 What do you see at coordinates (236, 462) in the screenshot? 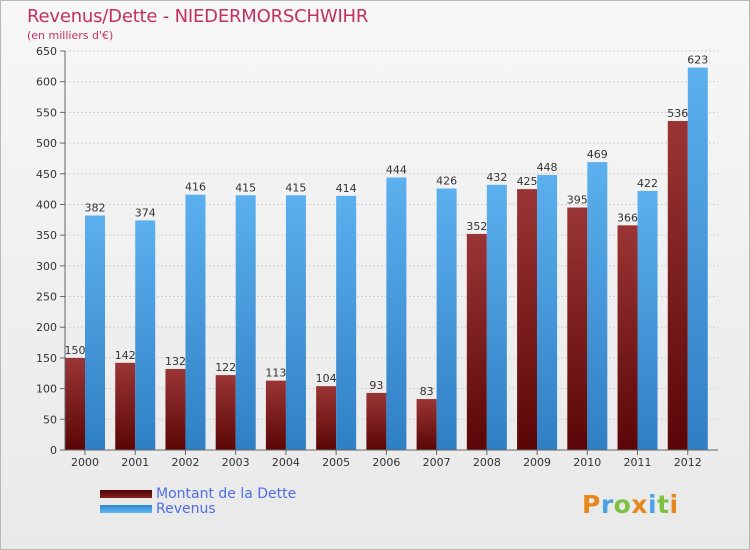
I see `x-tick-label: 2003` at bounding box center [236, 462].